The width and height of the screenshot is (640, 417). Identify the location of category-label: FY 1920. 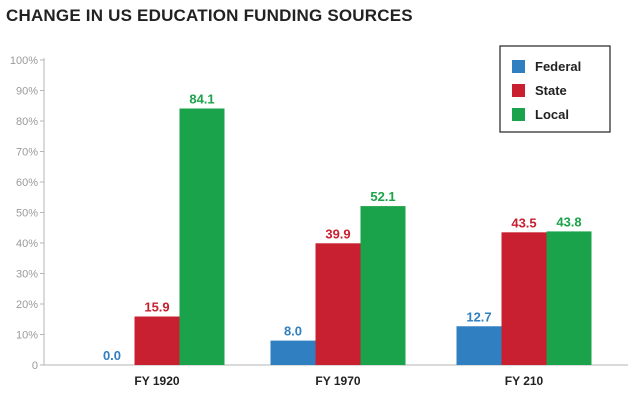
(156, 381).